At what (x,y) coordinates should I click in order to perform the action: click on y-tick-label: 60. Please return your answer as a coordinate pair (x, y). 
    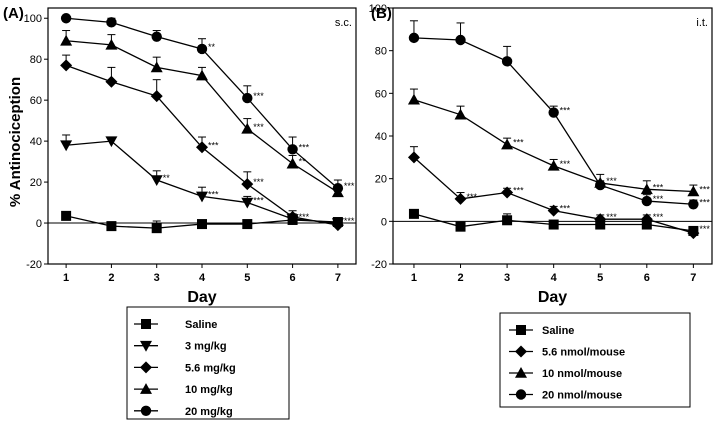
    Looking at the image, I should click on (36, 101).